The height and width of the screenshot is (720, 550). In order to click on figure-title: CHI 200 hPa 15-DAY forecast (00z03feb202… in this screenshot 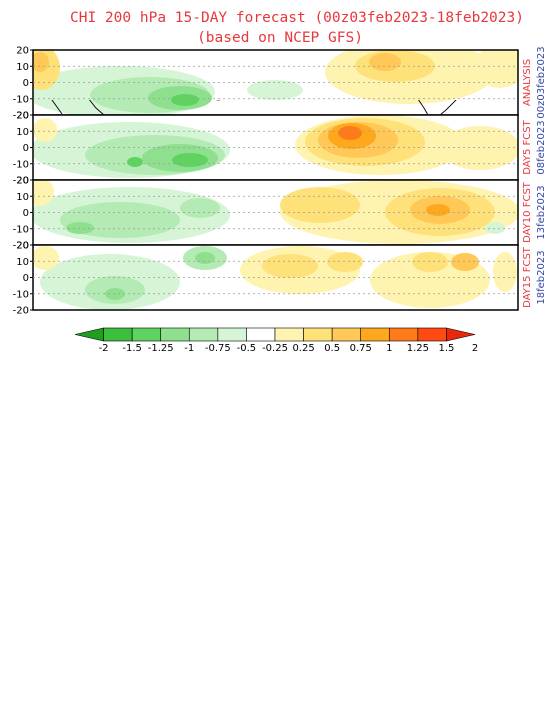, I will do `click(297, 18)`.